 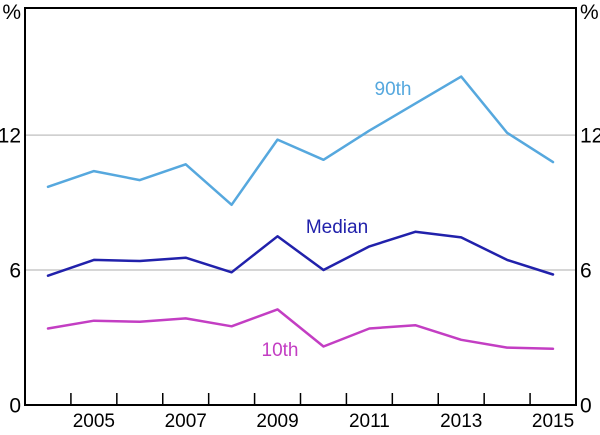 What do you see at coordinates (369, 421) in the screenshot?
I see `x-tick-label-2011: 2011` at bounding box center [369, 421].